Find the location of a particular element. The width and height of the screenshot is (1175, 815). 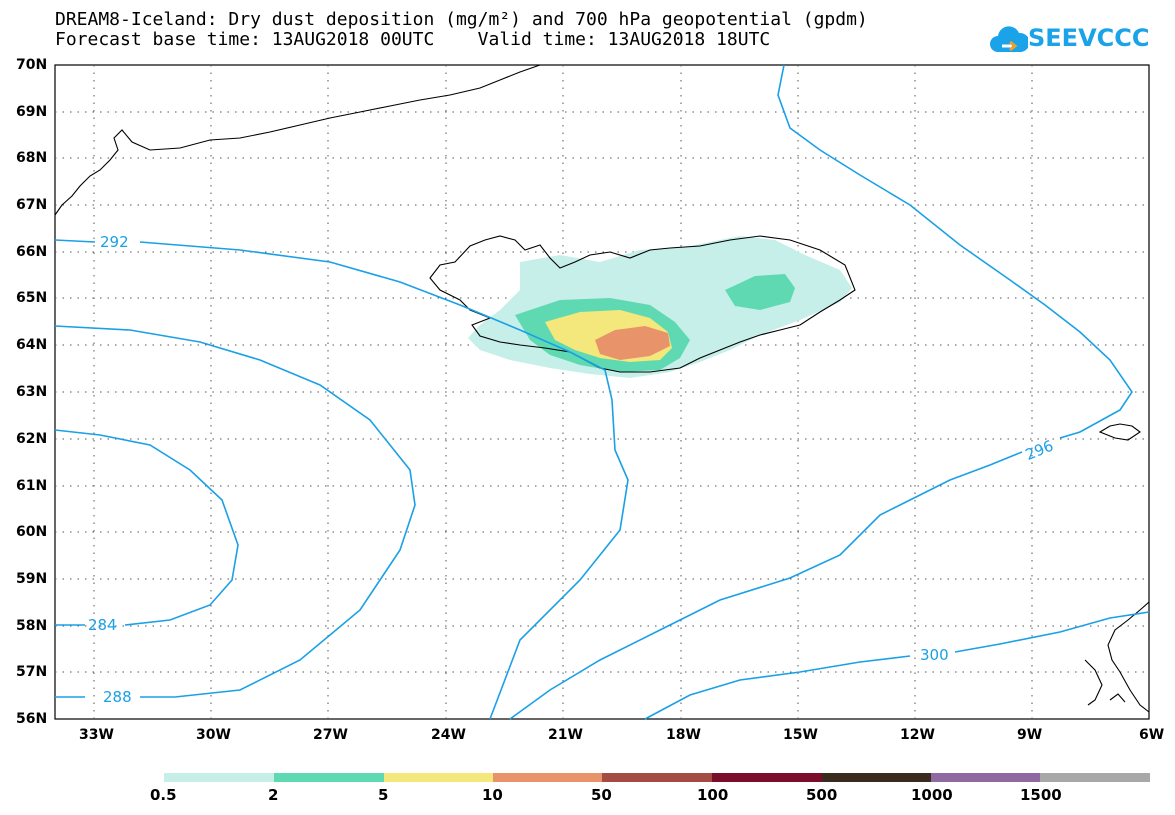

lat-label: 63N is located at coordinates (32, 392).